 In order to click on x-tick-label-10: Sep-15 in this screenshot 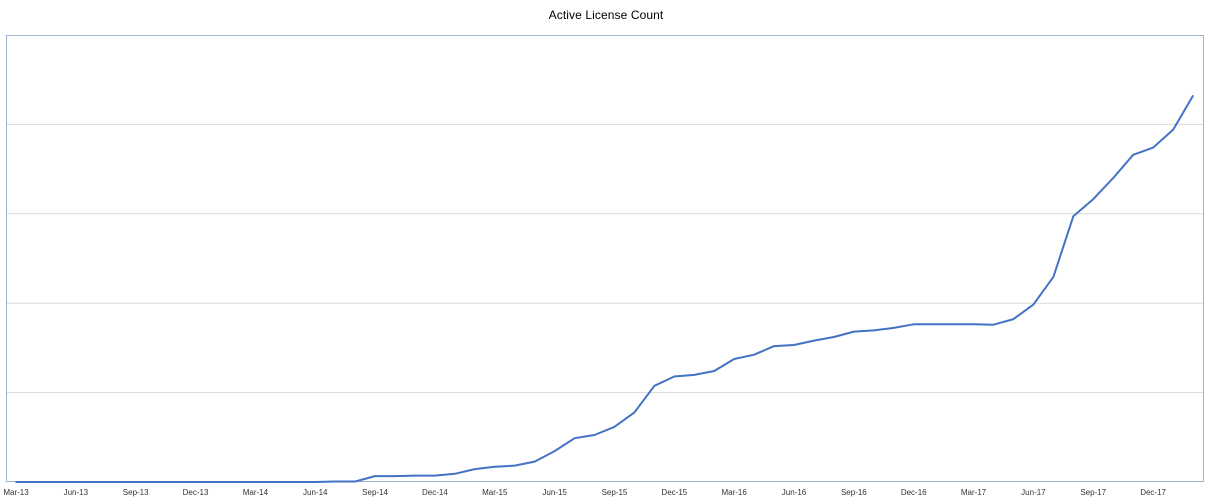, I will do `click(615, 492)`.